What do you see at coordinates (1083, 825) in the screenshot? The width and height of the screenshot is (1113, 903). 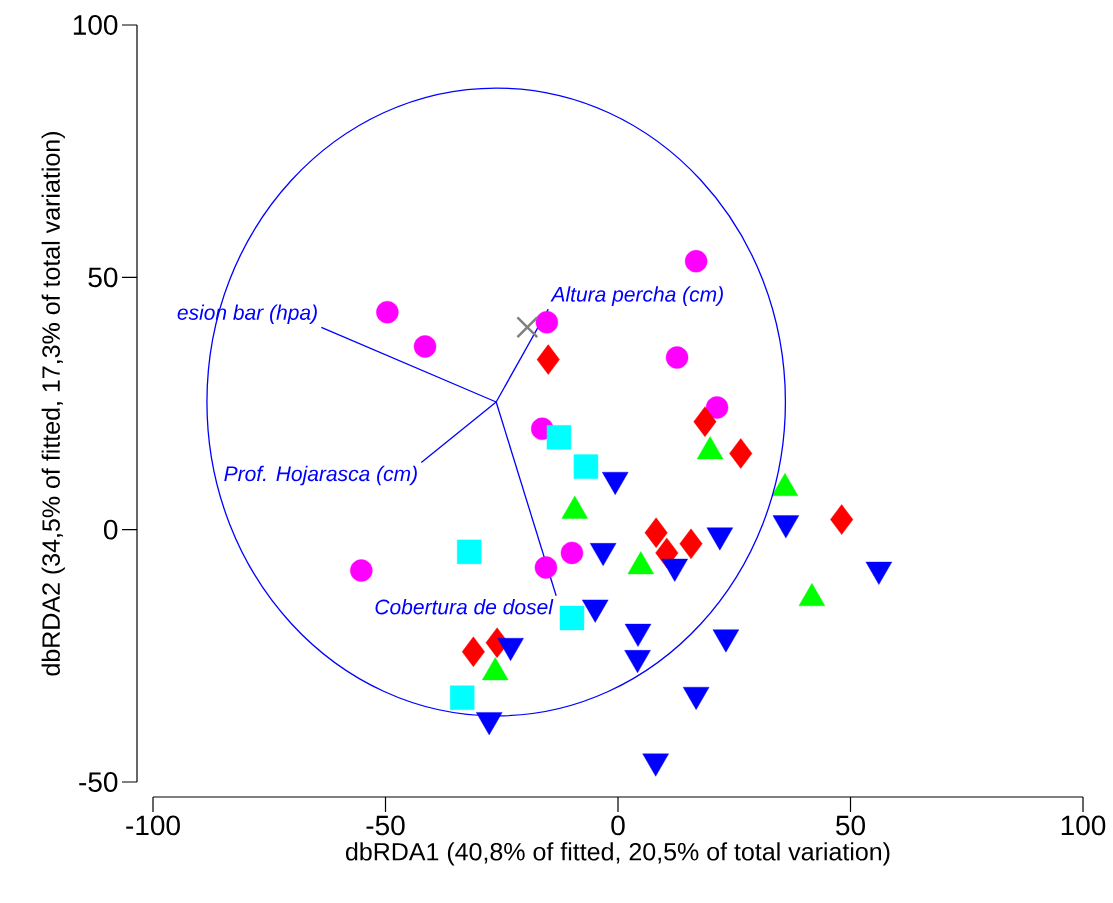 I see `x-tick-label: 100` at bounding box center [1083, 825].